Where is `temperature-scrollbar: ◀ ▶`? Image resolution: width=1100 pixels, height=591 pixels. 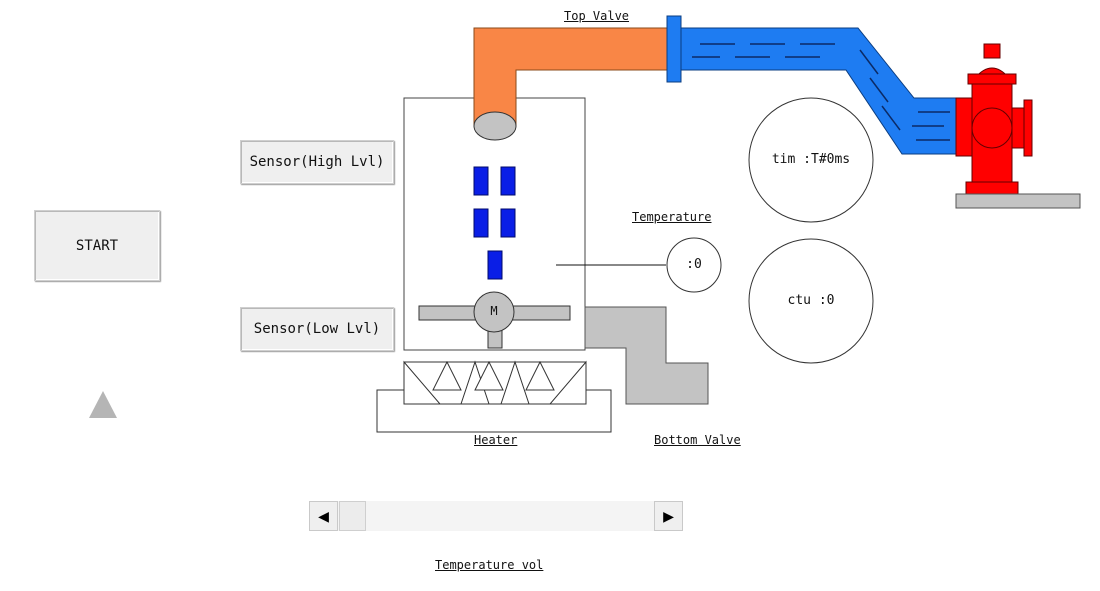
temperature-scrollbar: ◀ ▶ is located at coordinates (496, 516).